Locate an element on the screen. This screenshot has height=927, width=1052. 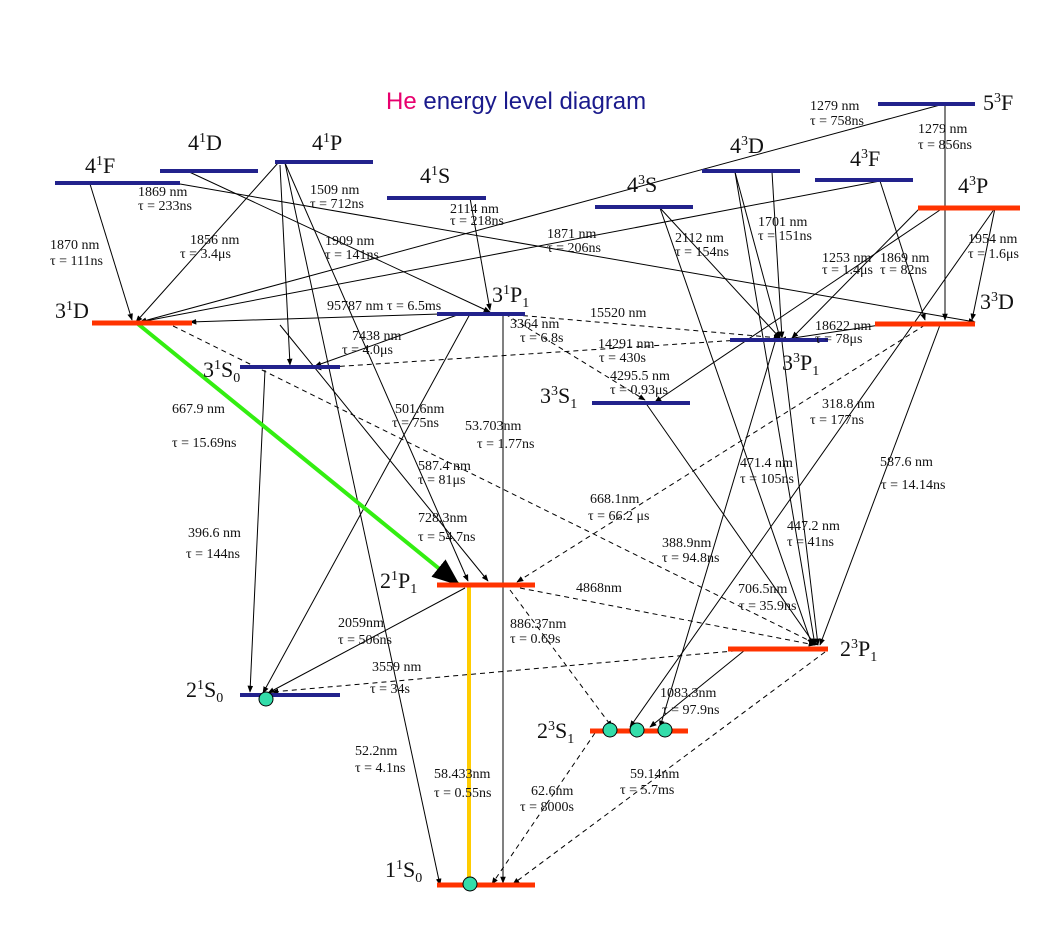
transition-label: τ = 78μs is located at coordinates (838, 339).